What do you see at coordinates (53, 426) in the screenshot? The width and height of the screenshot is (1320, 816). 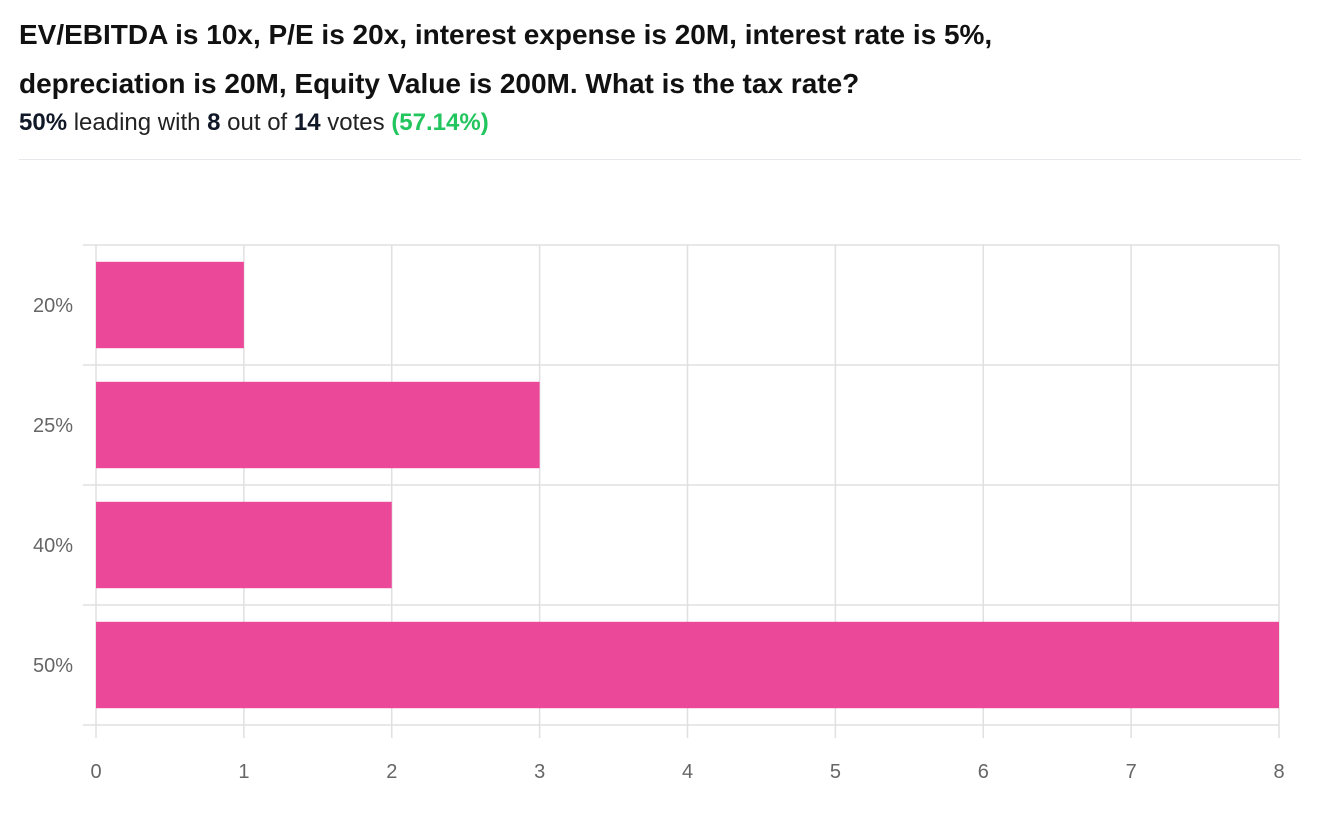 I see `y-category-label: 25%` at bounding box center [53, 426].